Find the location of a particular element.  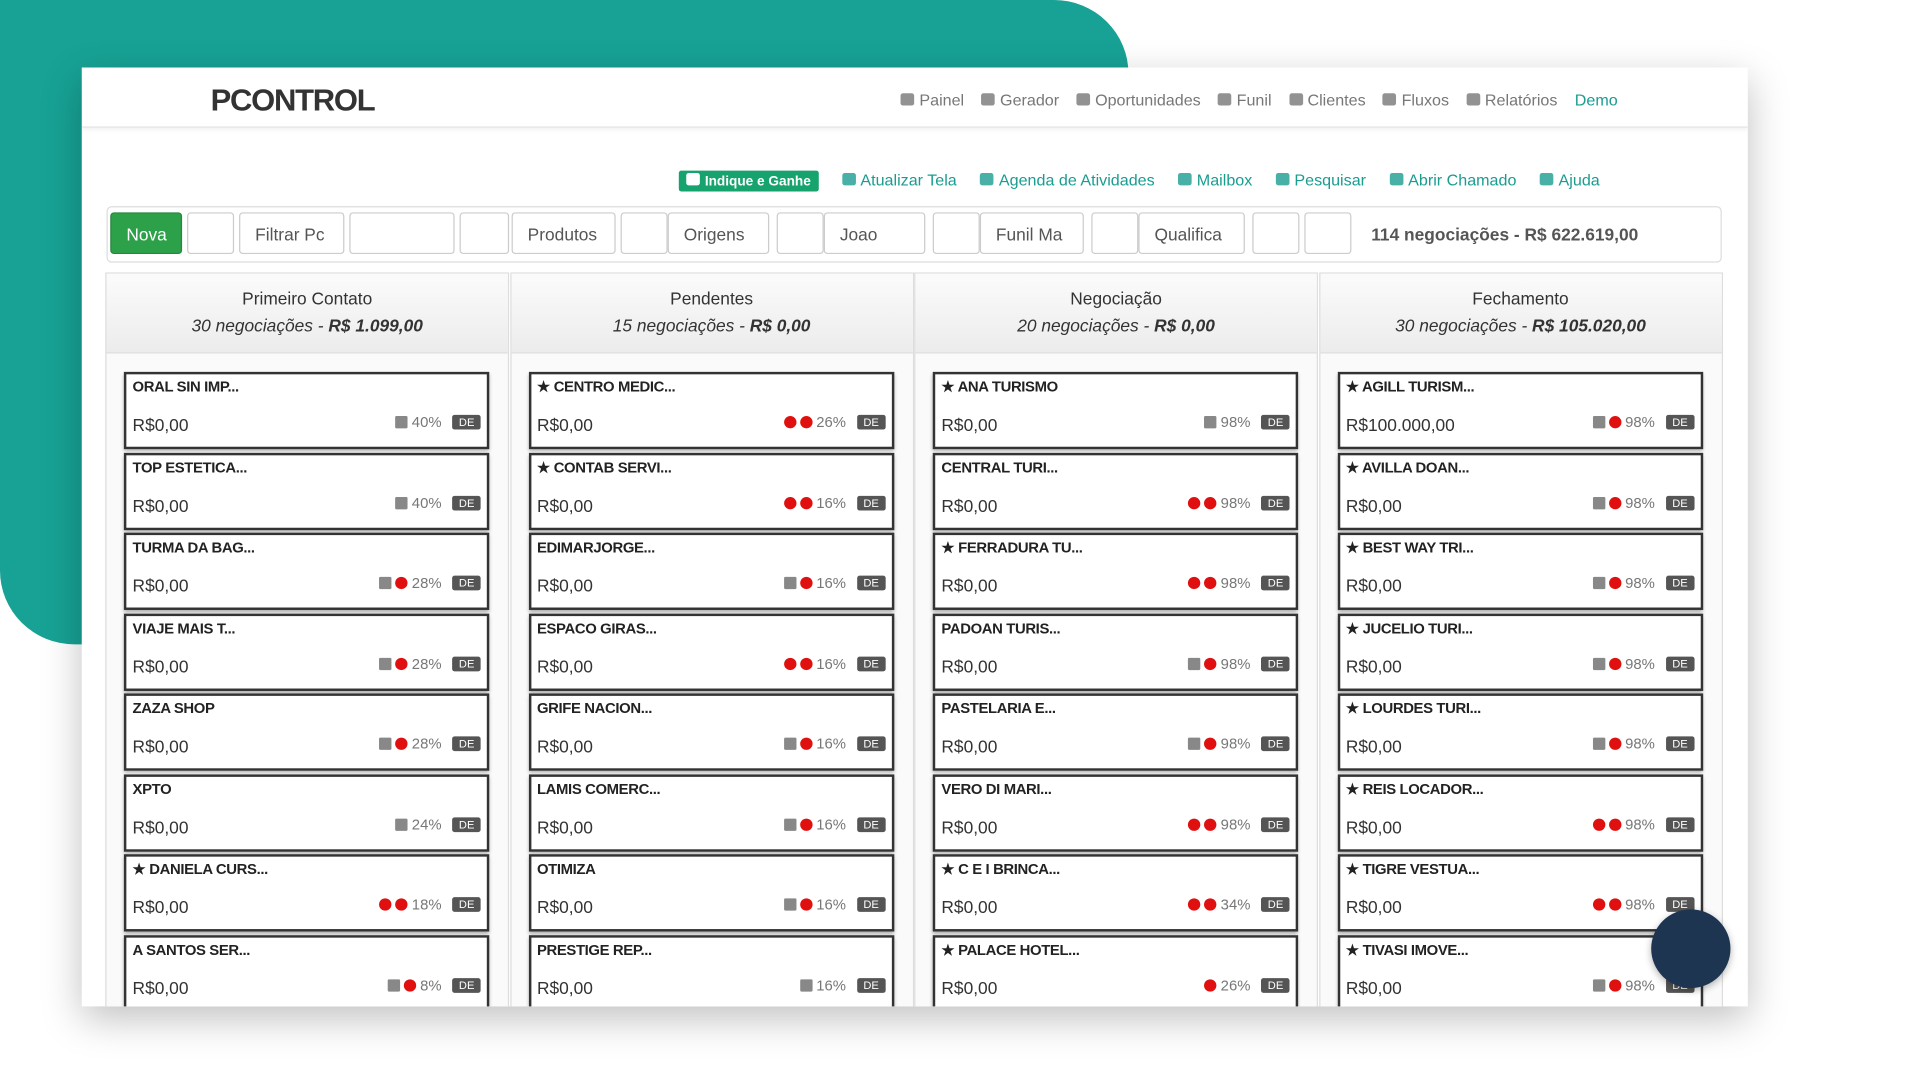

nav-item: Fluxos is located at coordinates (1416, 100).